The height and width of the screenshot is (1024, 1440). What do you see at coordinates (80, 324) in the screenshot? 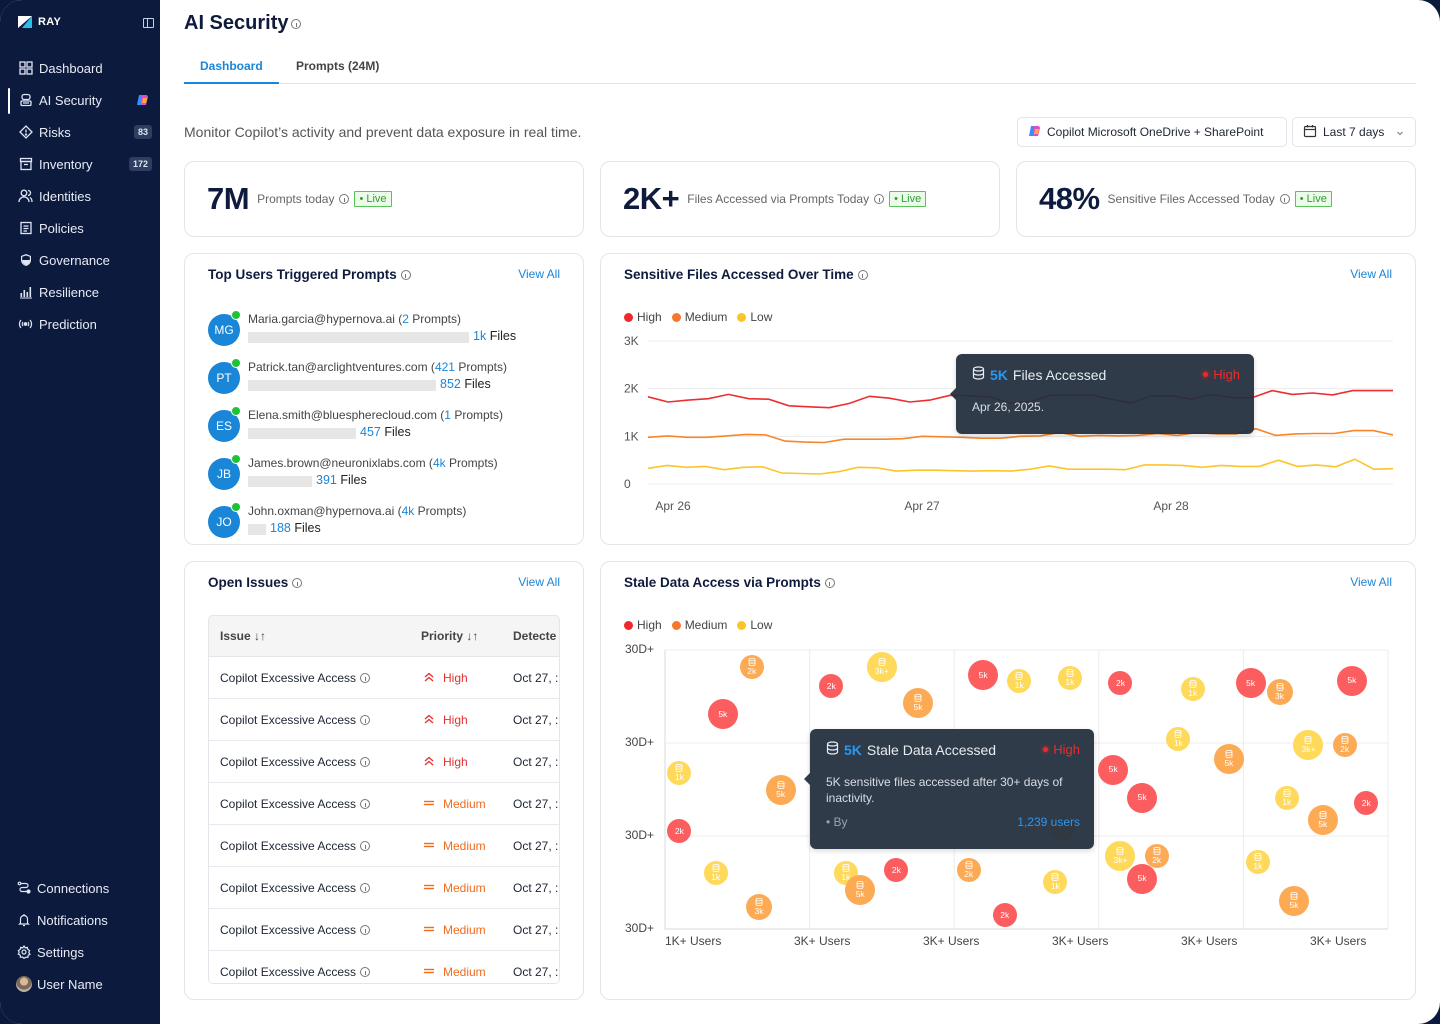
I see `sidebar-item-prediction: Prediction` at bounding box center [80, 324].